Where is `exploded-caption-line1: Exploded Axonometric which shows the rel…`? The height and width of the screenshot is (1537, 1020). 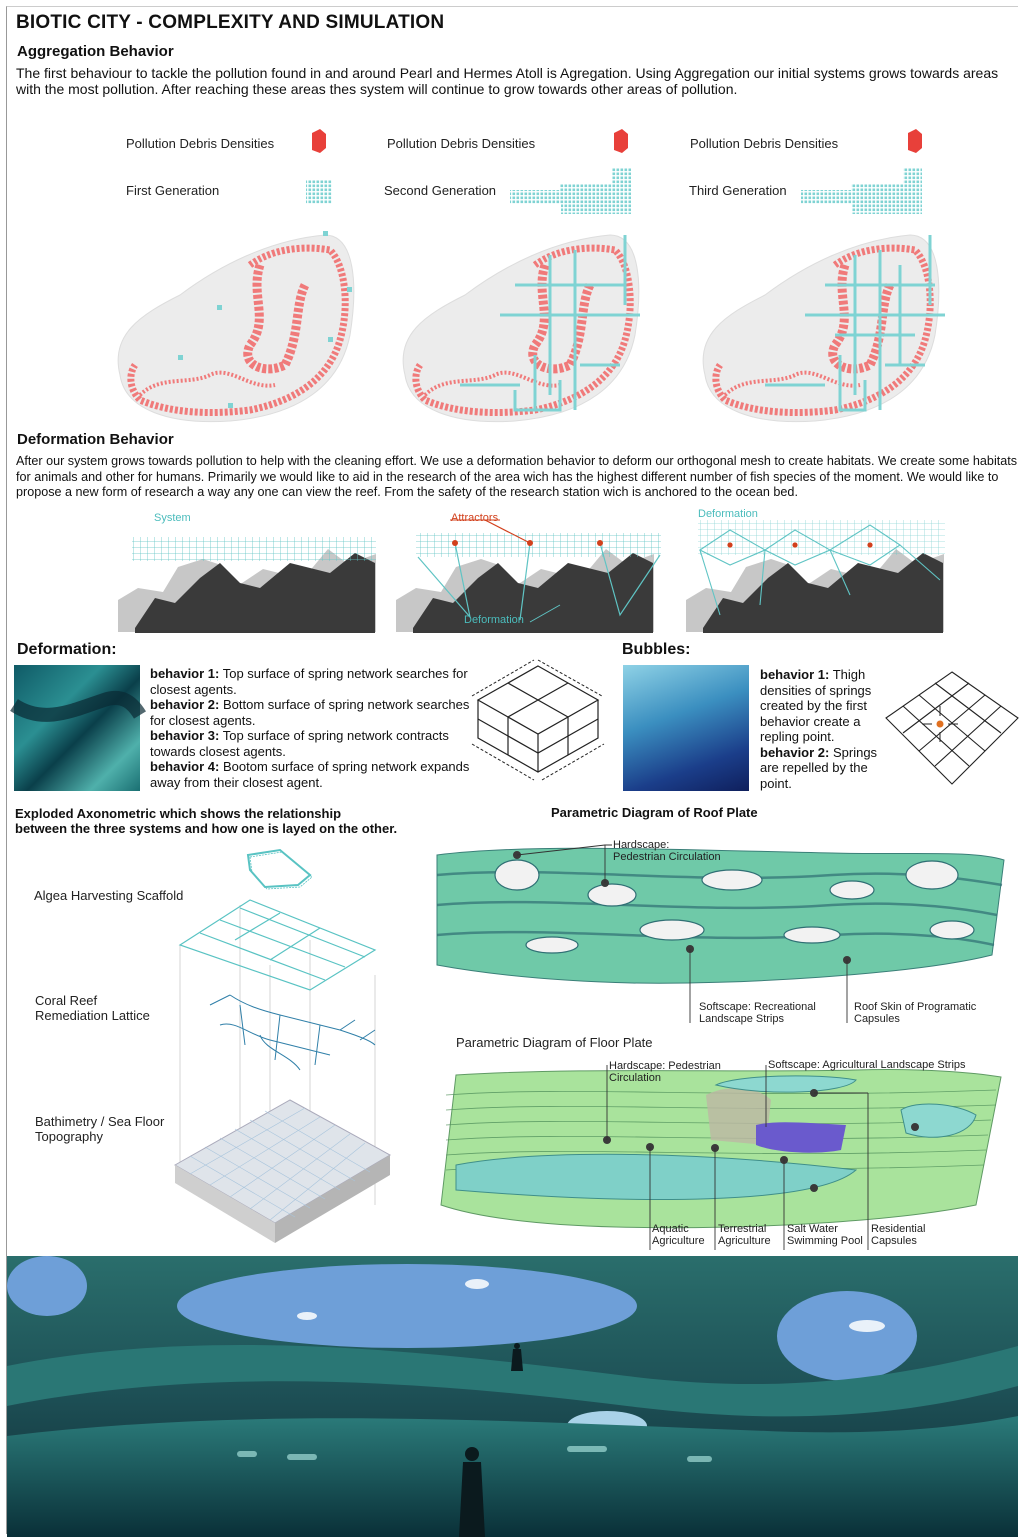 exploded-caption-line1: Exploded Axonometric which shows the rel… is located at coordinates (178, 813).